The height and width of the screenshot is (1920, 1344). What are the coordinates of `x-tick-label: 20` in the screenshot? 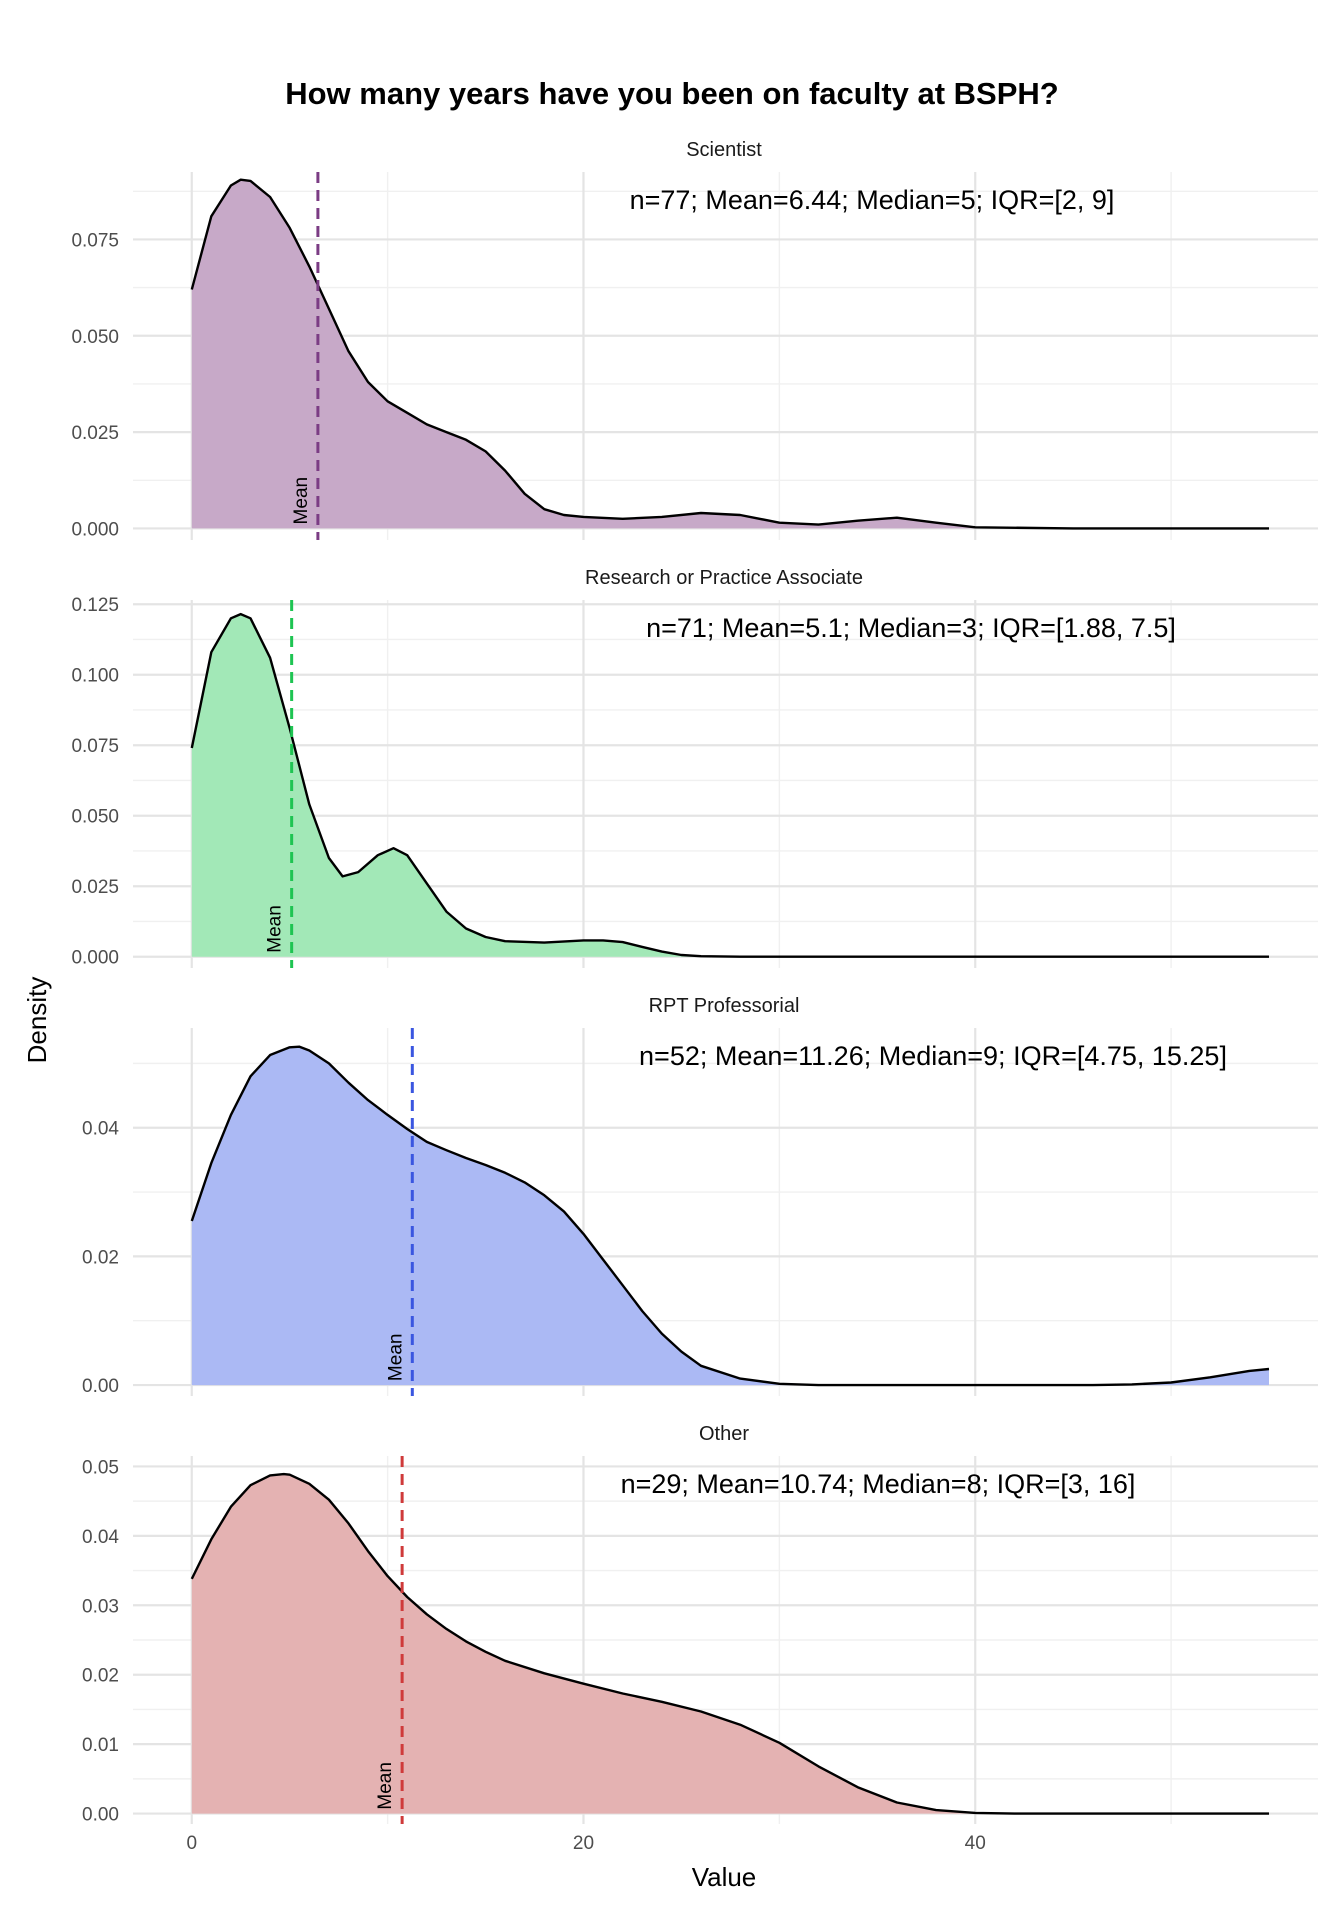 It's located at (583, 1843).